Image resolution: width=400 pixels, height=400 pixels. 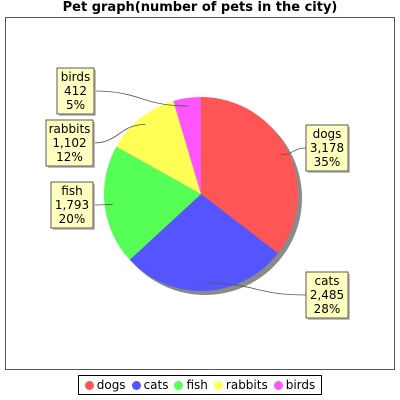 I want to click on data-label-value: 3,178, so click(x=327, y=148).